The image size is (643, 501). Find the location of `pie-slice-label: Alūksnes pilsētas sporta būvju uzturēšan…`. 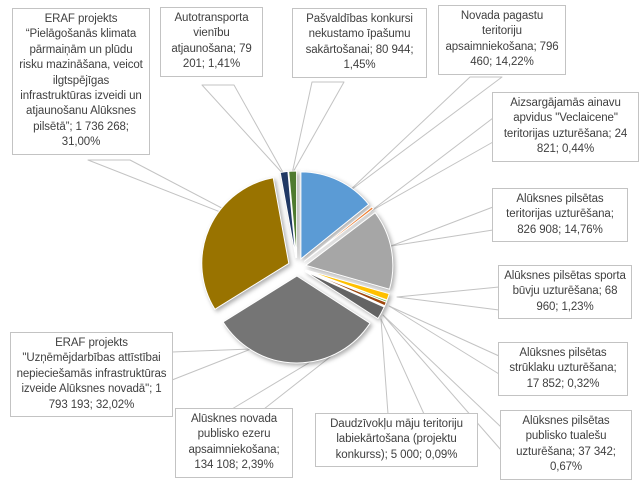

pie-slice-label: Alūksnes pilsētas sporta būvju uzturēšan… is located at coordinates (565, 292).